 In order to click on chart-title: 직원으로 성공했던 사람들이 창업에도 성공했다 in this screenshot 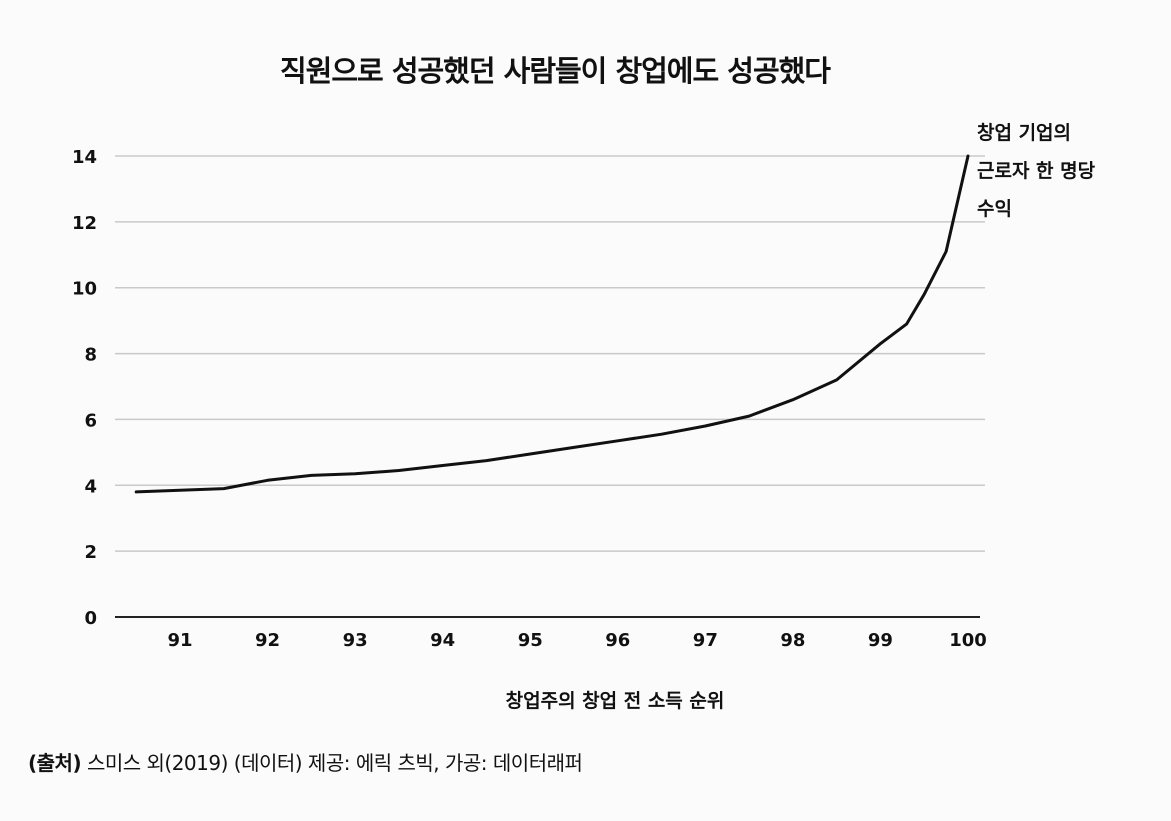, I will do `click(555, 71)`.